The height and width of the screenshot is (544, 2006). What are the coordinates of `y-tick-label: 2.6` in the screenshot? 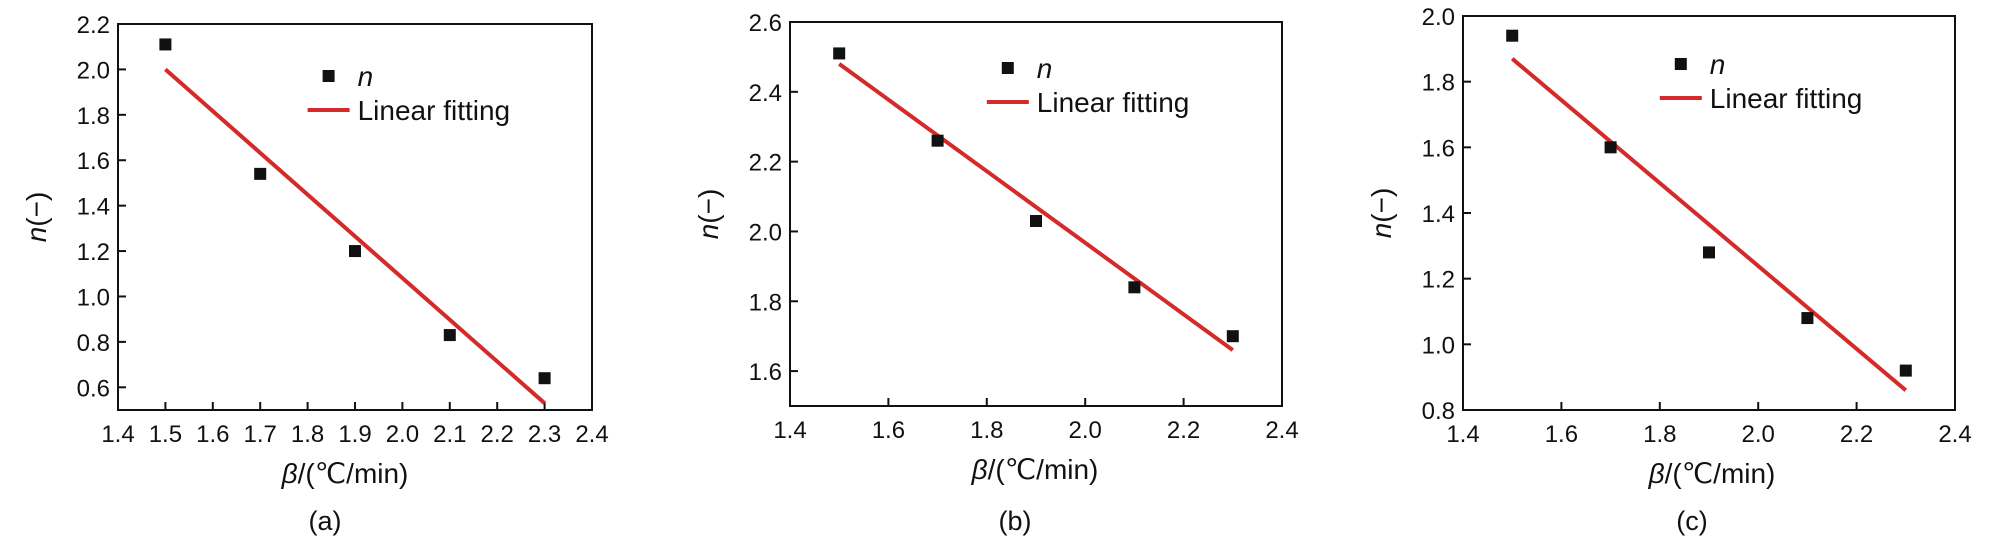 It's located at (765, 23).